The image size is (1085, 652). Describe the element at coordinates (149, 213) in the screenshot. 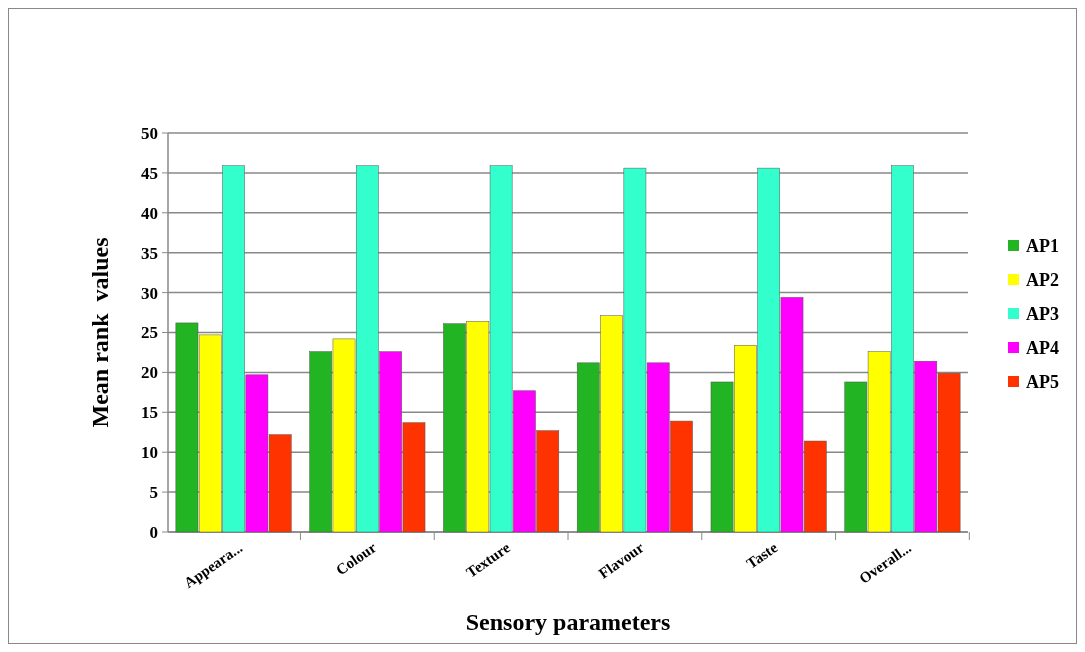

I see `y-tick-label: 40` at that location.